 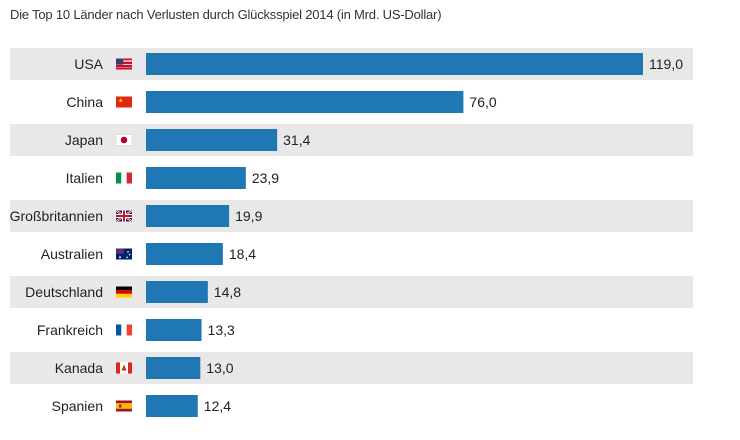 What do you see at coordinates (84, 102) in the screenshot?
I see `country-label: China` at bounding box center [84, 102].